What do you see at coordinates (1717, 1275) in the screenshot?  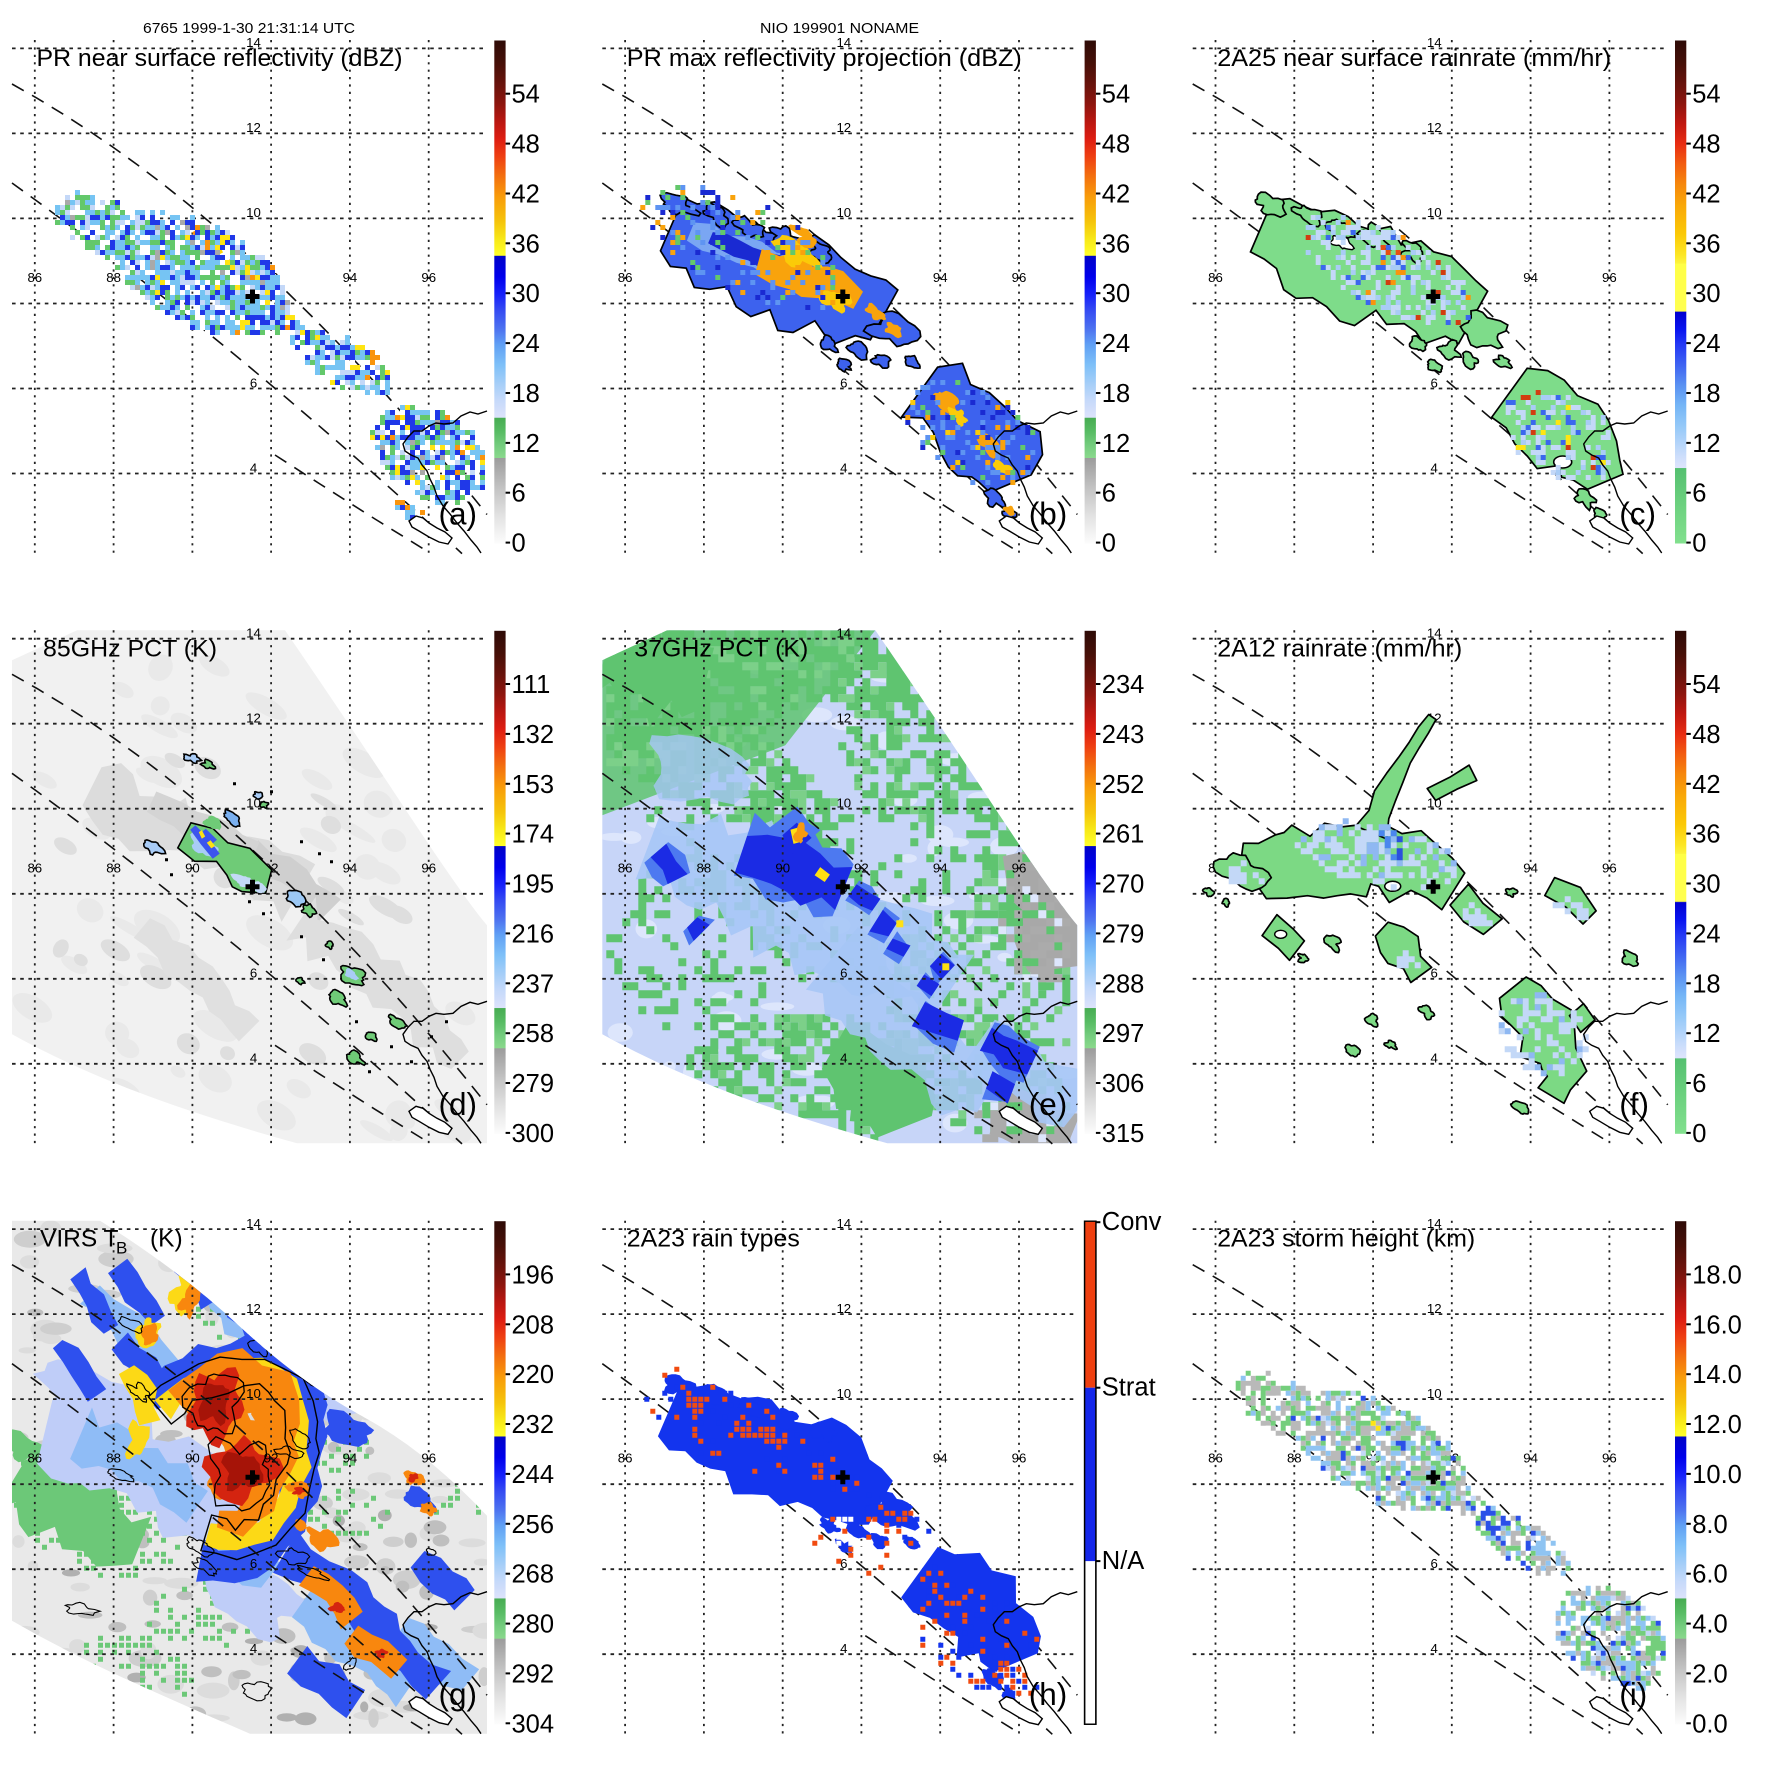 I see `svg-text: 18.0` at bounding box center [1717, 1275].